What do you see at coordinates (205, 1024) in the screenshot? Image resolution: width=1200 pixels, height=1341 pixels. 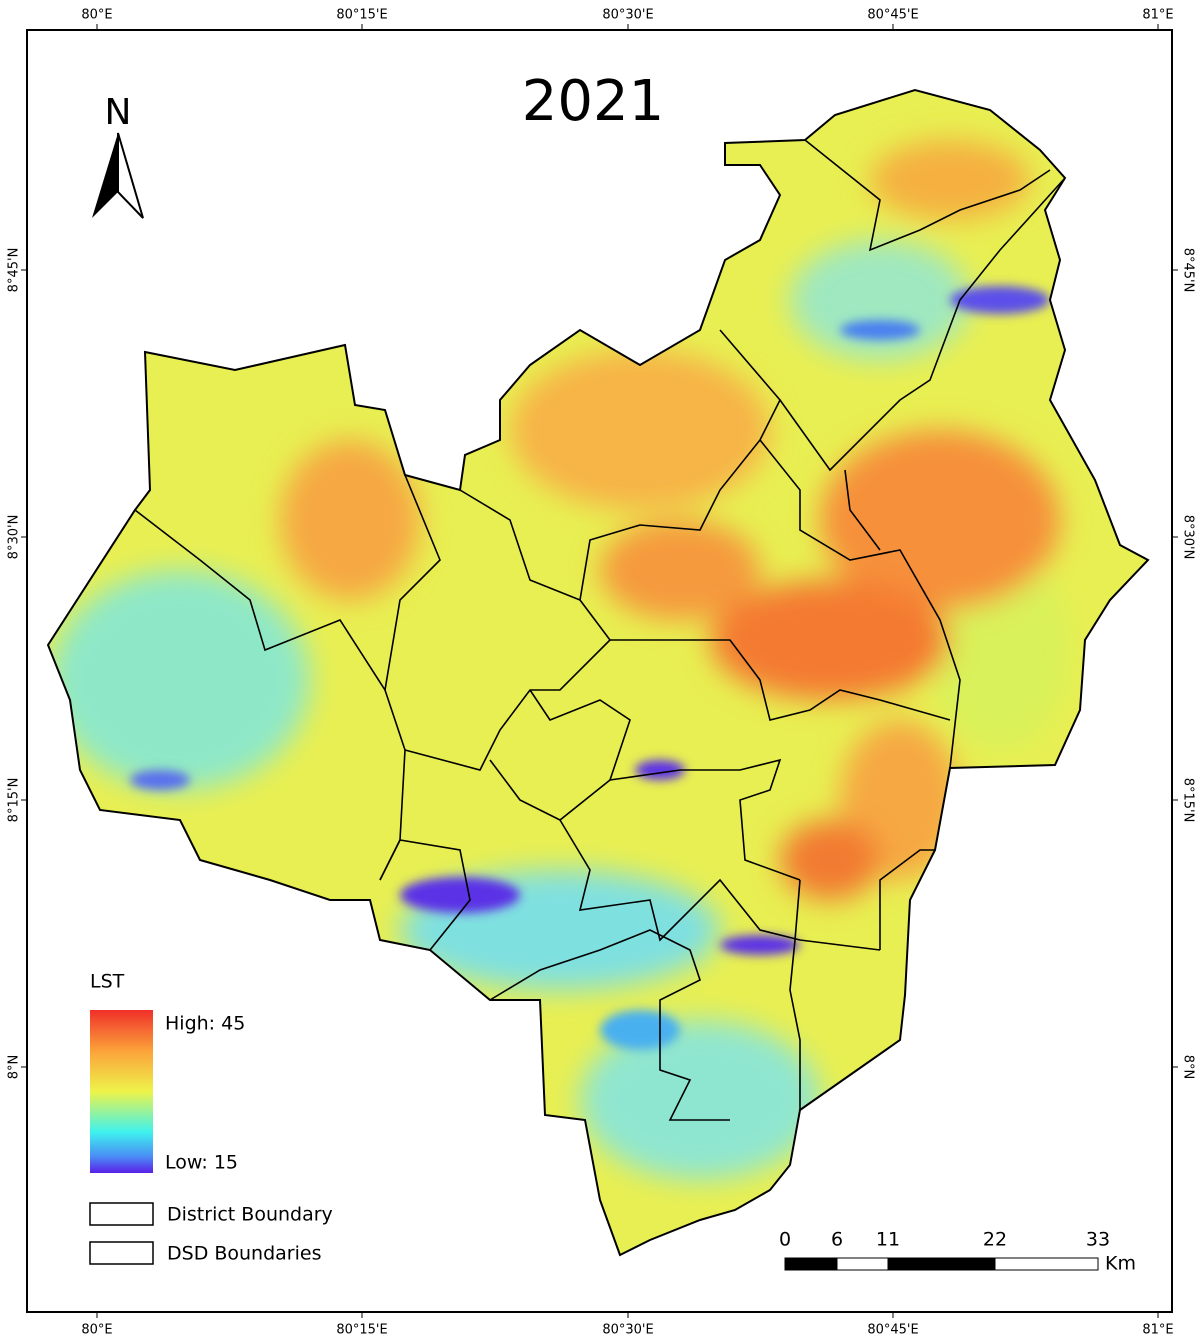 I see `legend-high: High: 45` at bounding box center [205, 1024].